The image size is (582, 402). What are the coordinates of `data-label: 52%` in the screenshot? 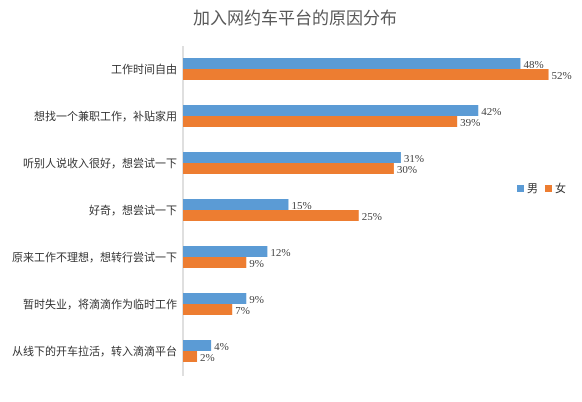 It's located at (562, 76).